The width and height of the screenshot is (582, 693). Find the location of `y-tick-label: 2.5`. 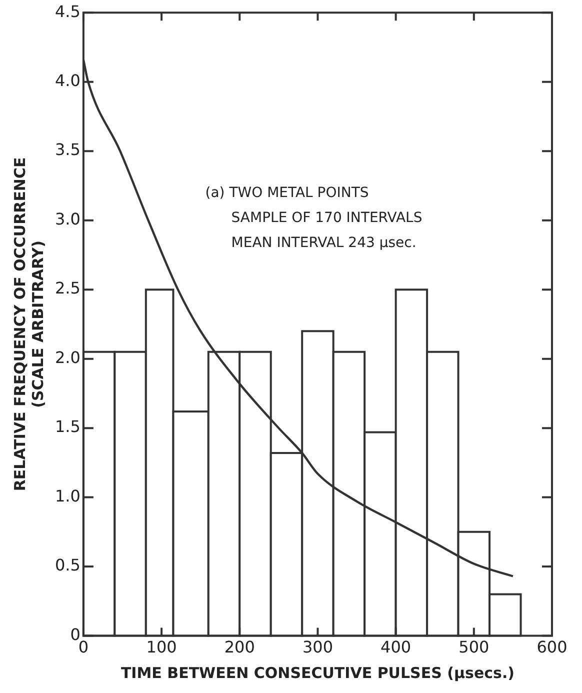

y-tick-label: 2.5 is located at coordinates (67, 288).